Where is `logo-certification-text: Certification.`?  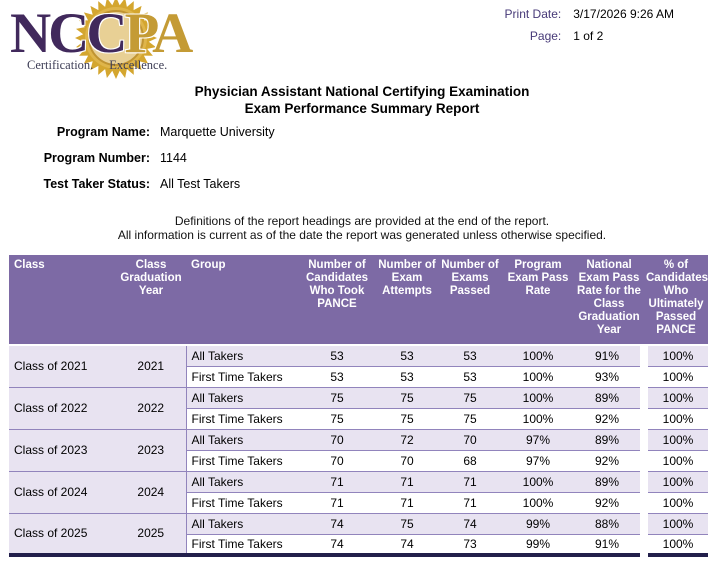 logo-certification-text: Certification. is located at coordinates (60, 65).